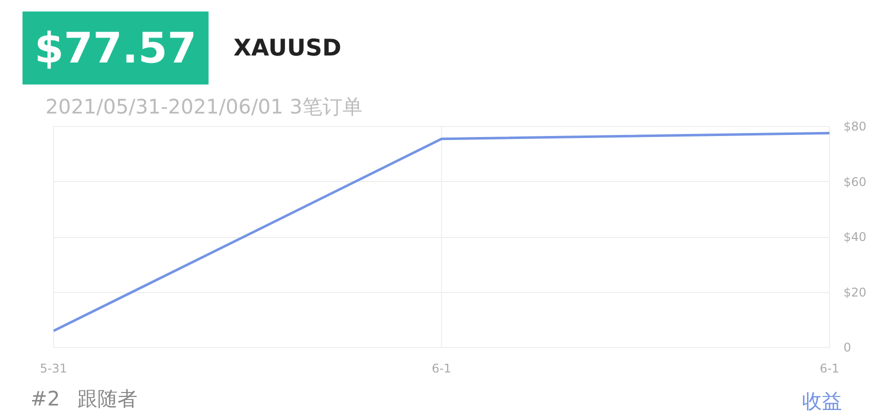  Describe the element at coordinates (288, 49) in the screenshot. I see `chart-subtitle: XAUUSD` at that location.